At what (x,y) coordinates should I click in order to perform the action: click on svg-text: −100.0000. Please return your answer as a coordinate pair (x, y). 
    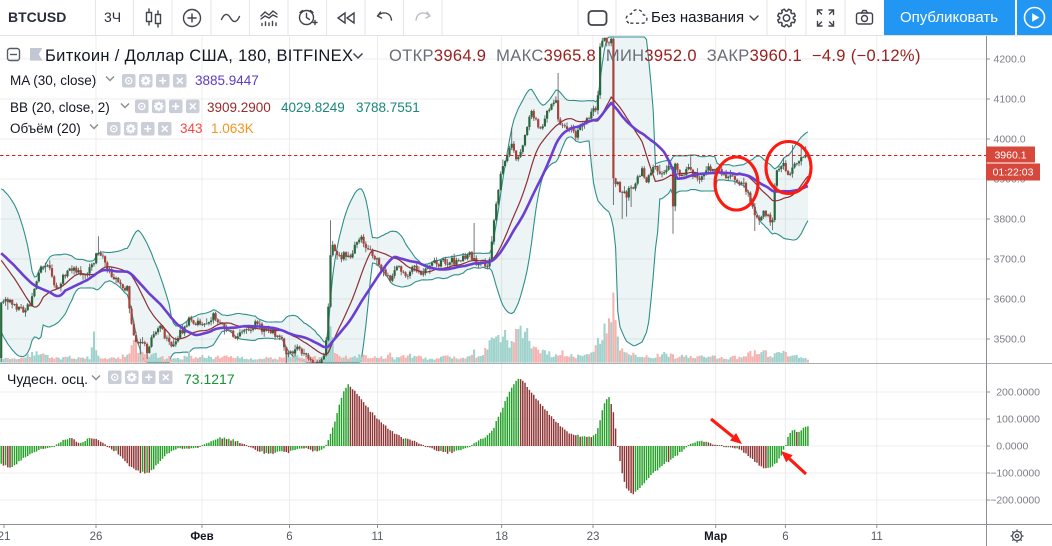
    Looking at the image, I should click on (1015, 474).